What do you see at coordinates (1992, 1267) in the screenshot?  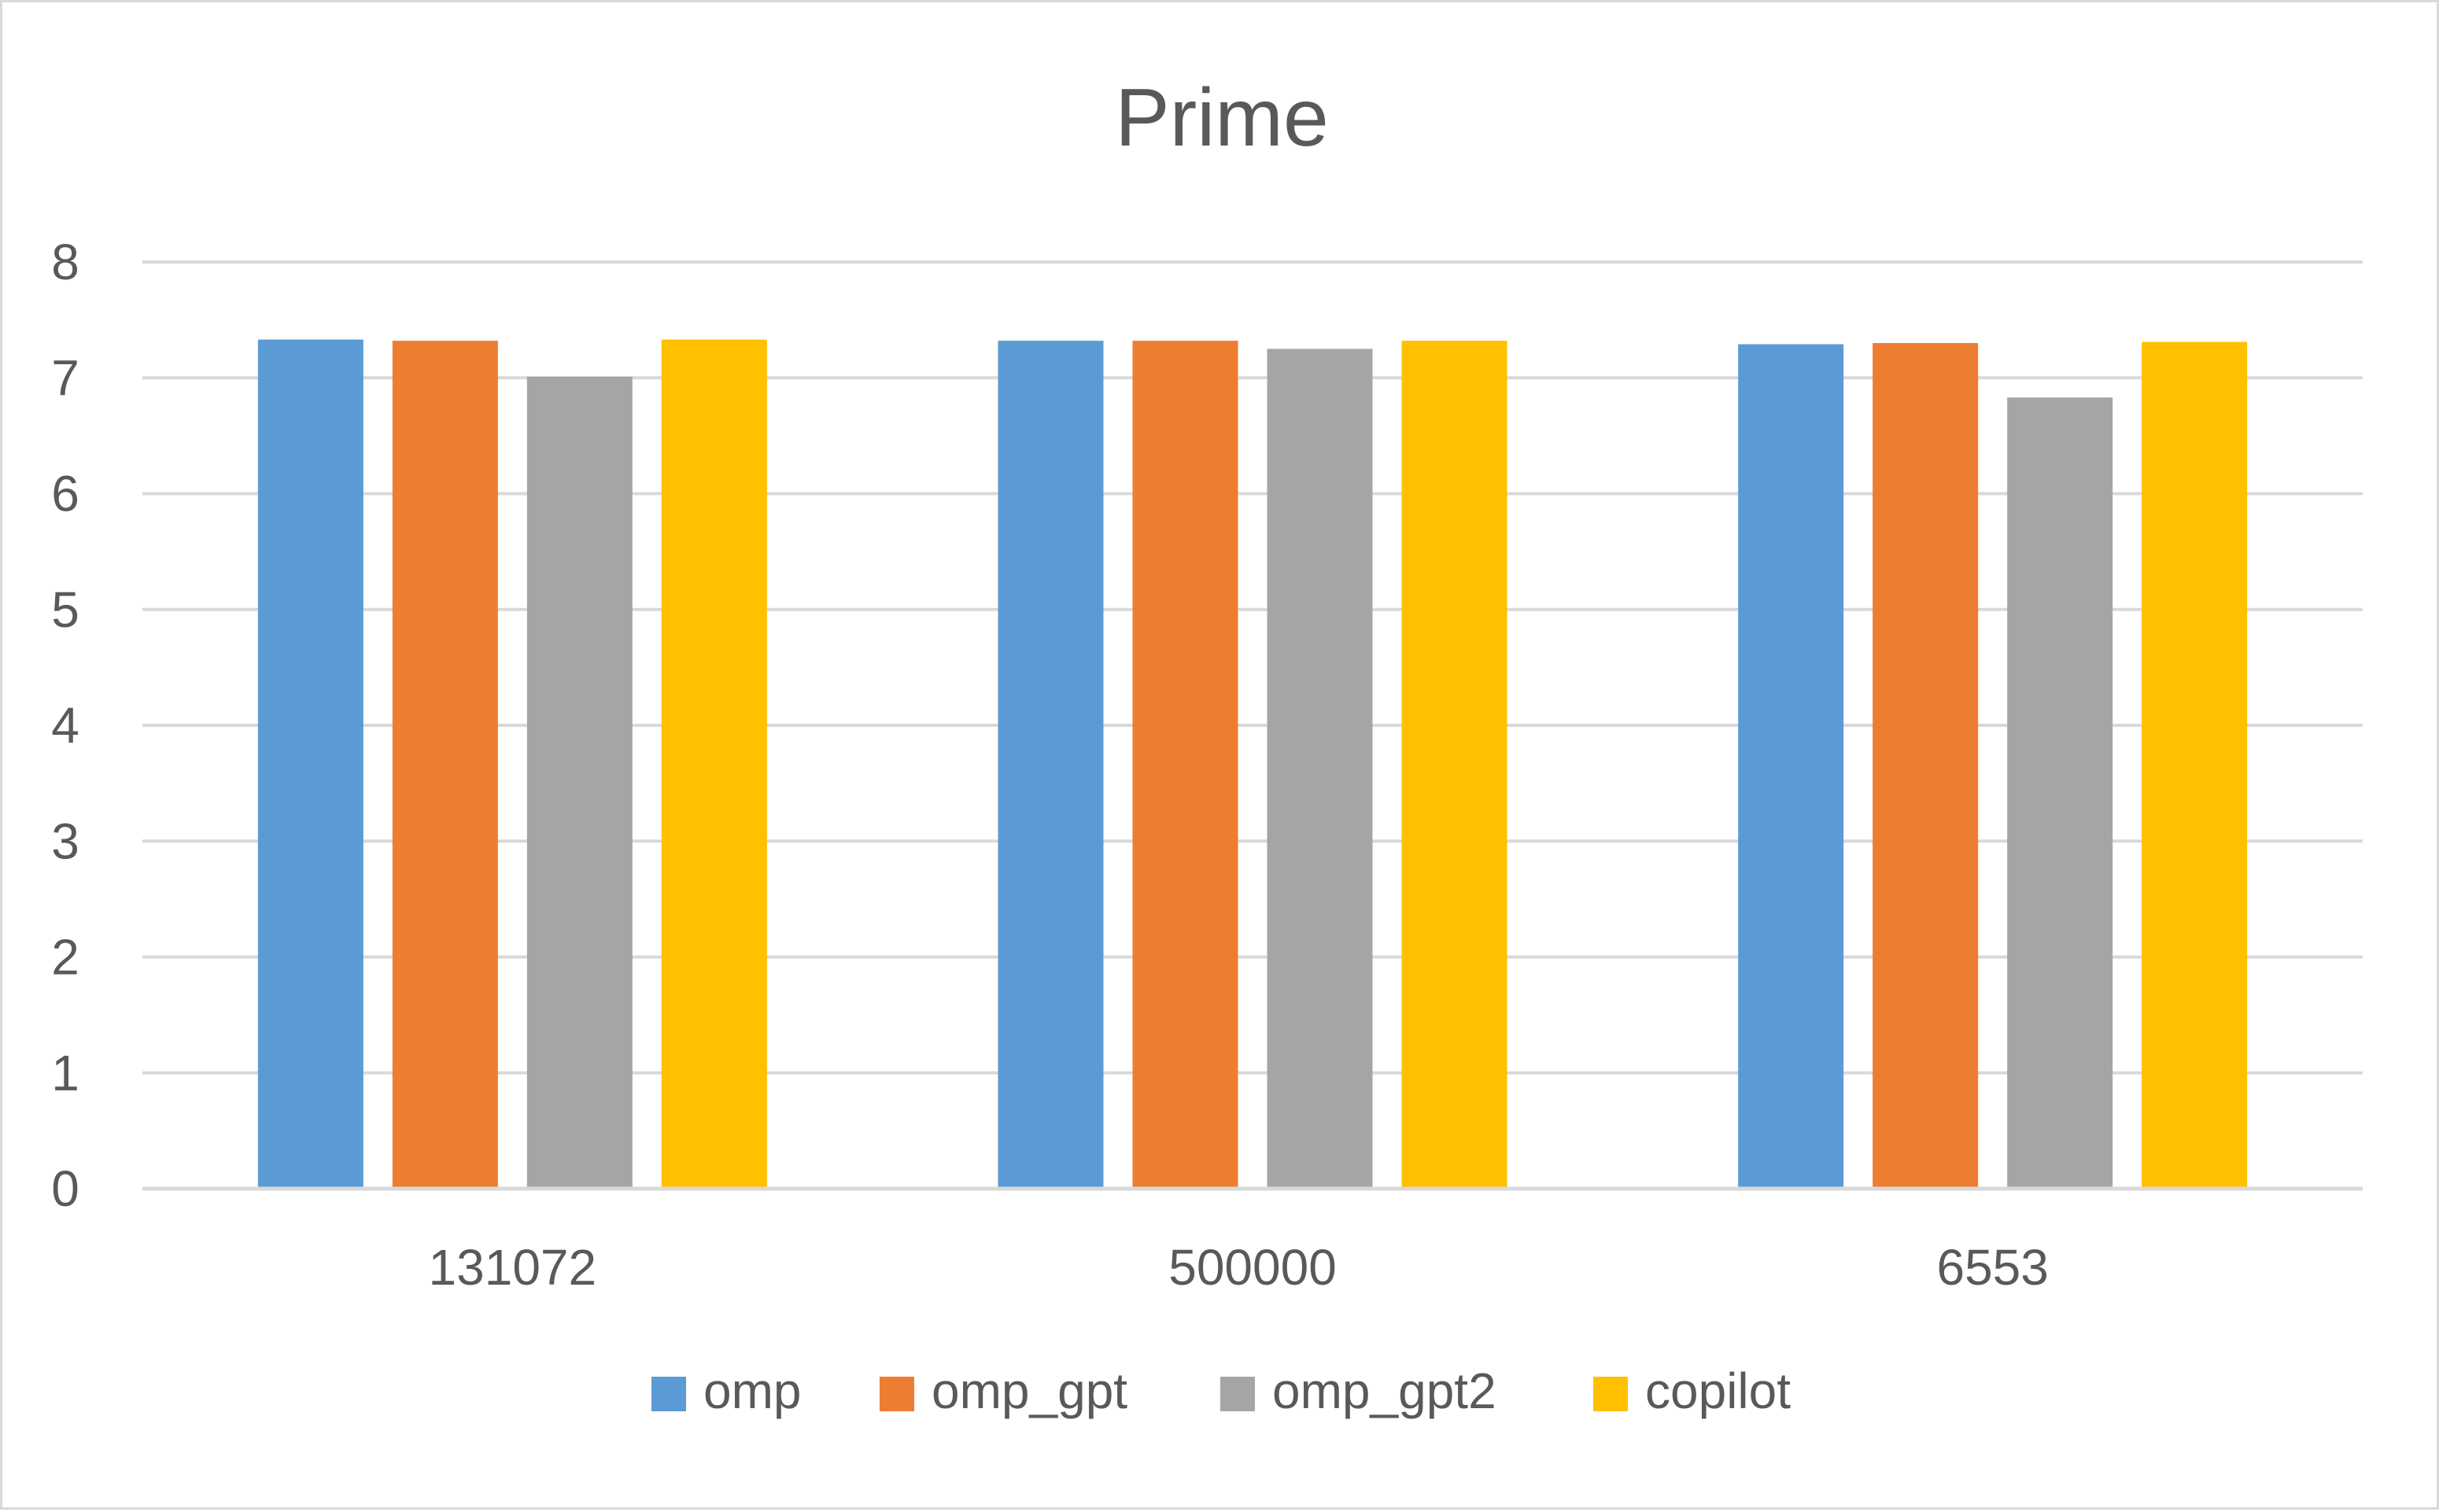 I see `x-tick-label: 6553` at bounding box center [1992, 1267].